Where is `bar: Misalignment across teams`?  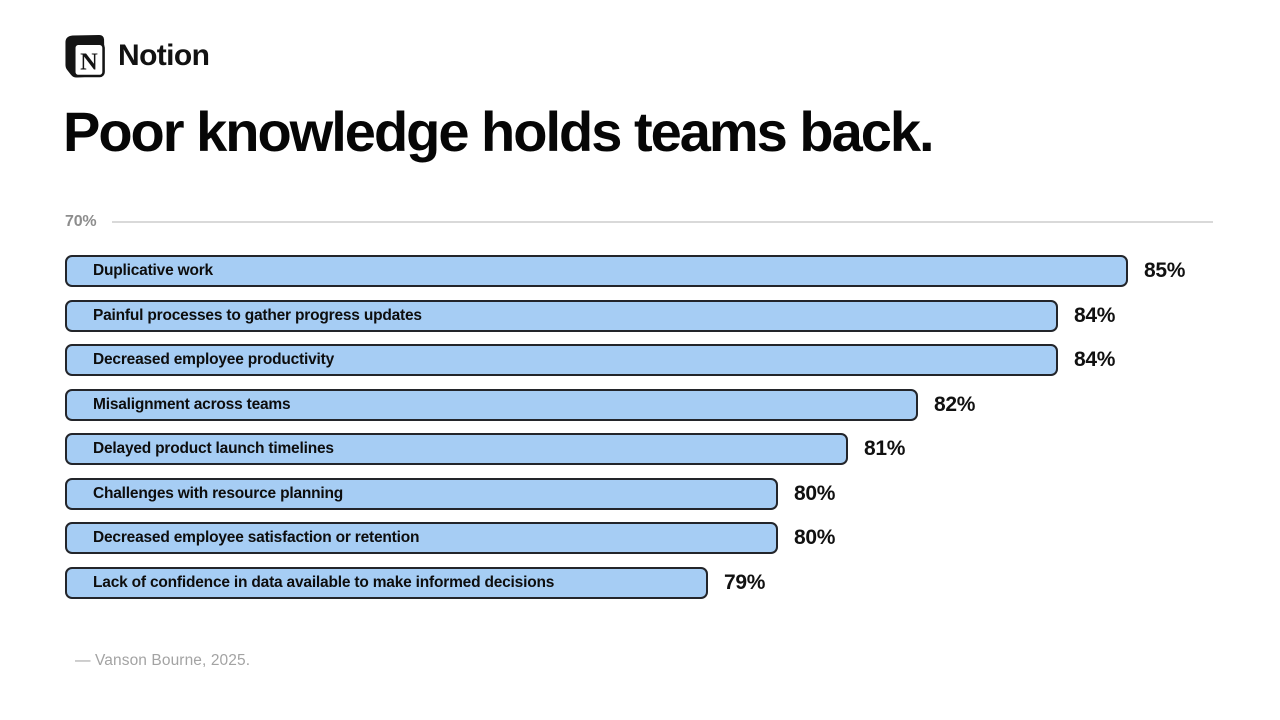
bar: Misalignment across teams is located at coordinates (491, 404).